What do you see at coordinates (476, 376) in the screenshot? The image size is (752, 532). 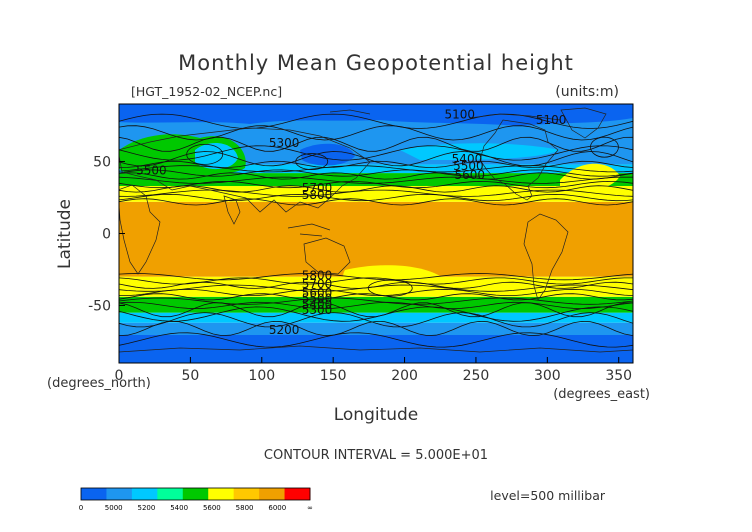 I see `x-tick-label: 250` at bounding box center [476, 376].